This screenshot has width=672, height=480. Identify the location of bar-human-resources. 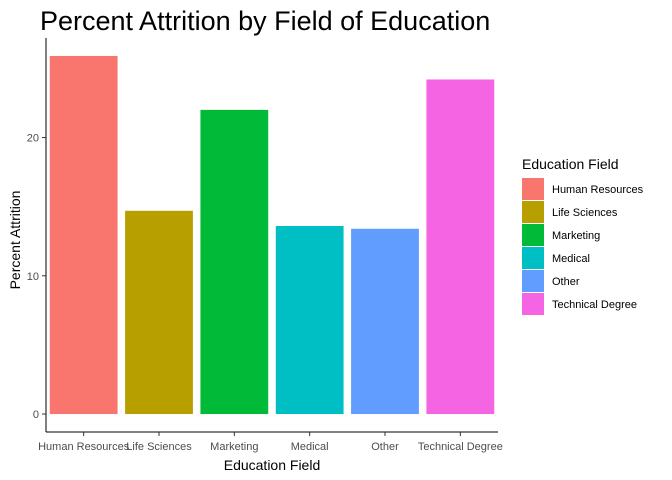
(83, 235).